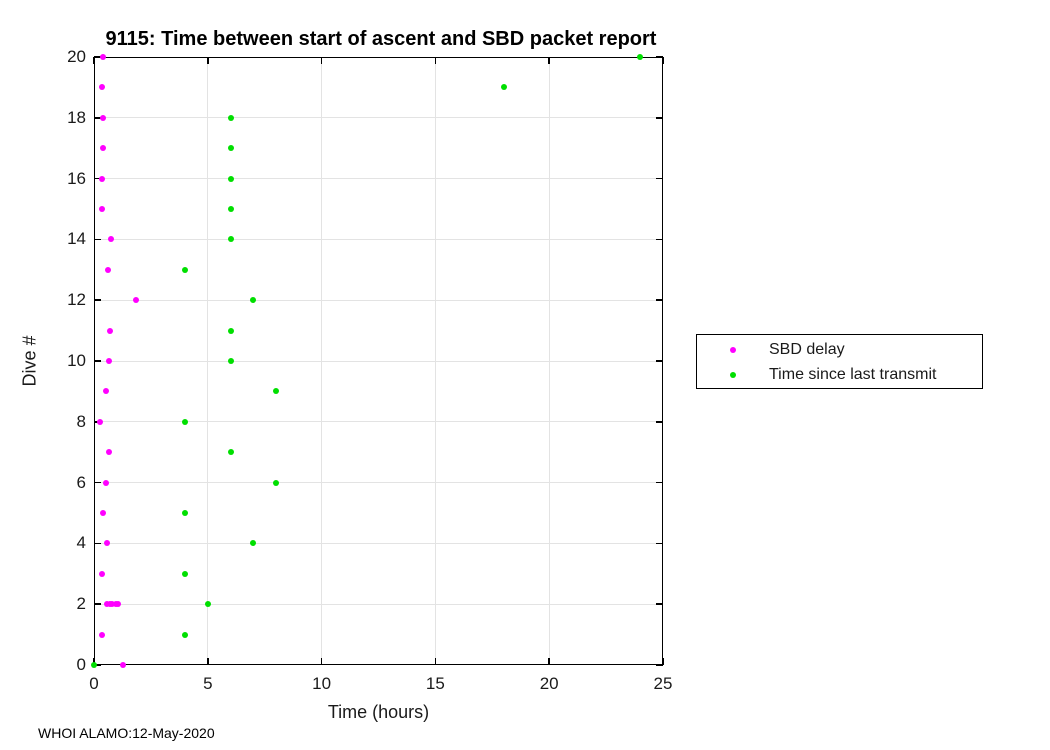 This screenshot has width=1050, height=750. Describe the element at coordinates (81, 664) in the screenshot. I see `y-tick-label: 0` at that location.